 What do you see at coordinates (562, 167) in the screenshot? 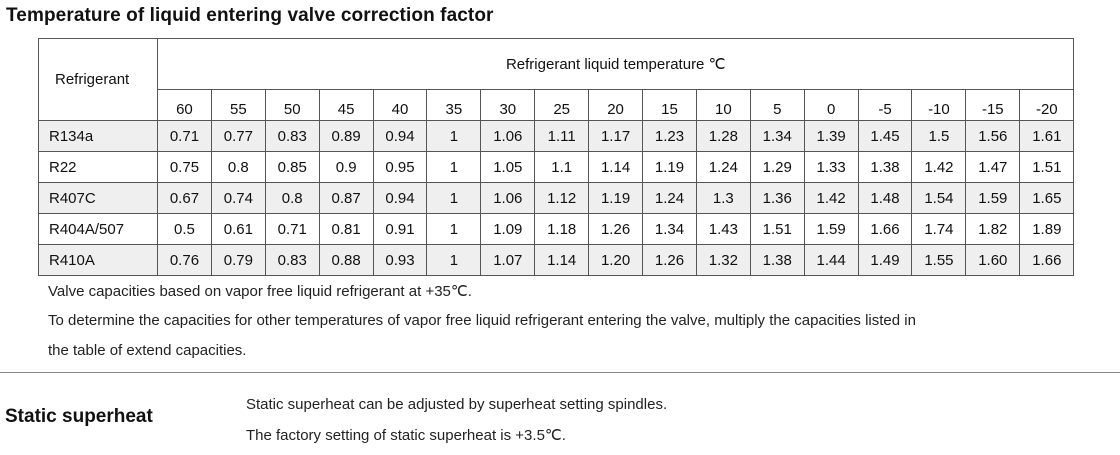
I see `correction-factor-cell: 1.1` at bounding box center [562, 167].